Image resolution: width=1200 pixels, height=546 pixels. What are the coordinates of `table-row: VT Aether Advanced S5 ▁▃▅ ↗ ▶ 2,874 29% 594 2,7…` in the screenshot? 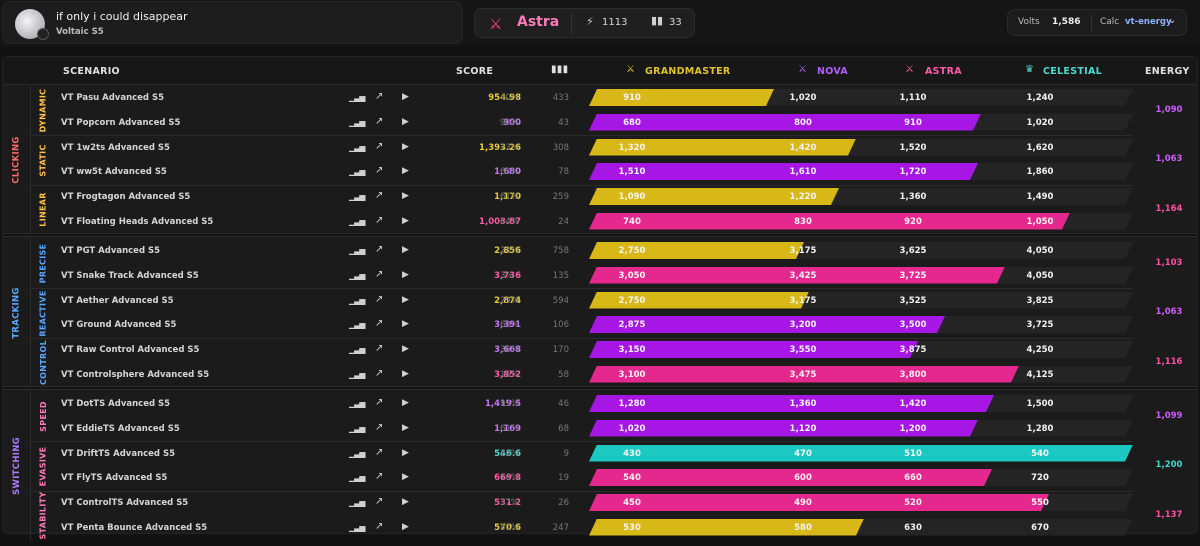 It's located at (600, 301).